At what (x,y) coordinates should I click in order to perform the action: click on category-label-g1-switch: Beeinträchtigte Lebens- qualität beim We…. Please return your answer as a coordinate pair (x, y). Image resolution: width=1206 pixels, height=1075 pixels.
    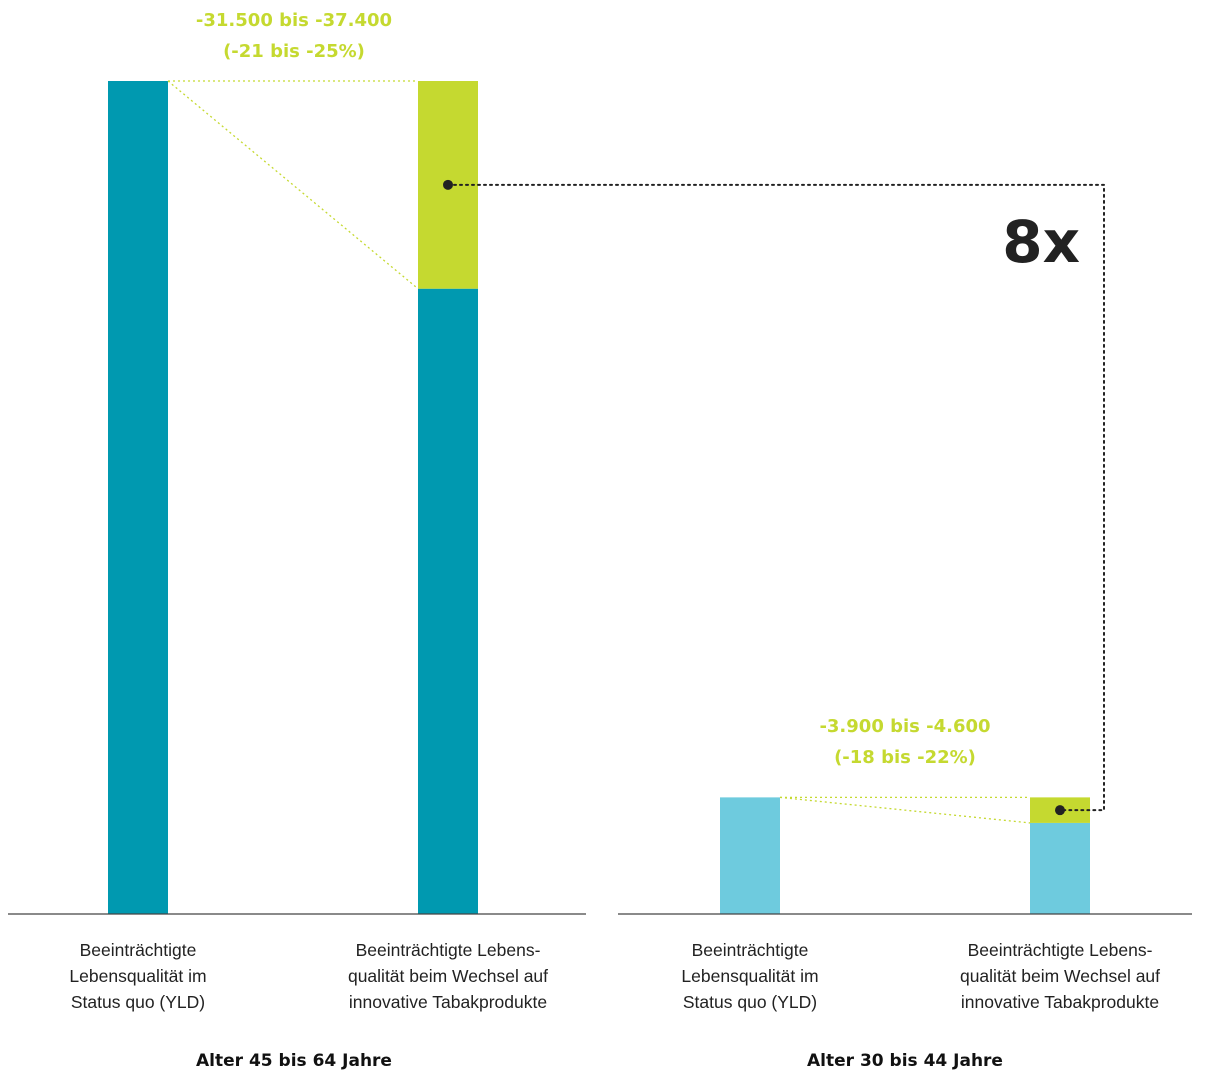
    Looking at the image, I should click on (448, 976).